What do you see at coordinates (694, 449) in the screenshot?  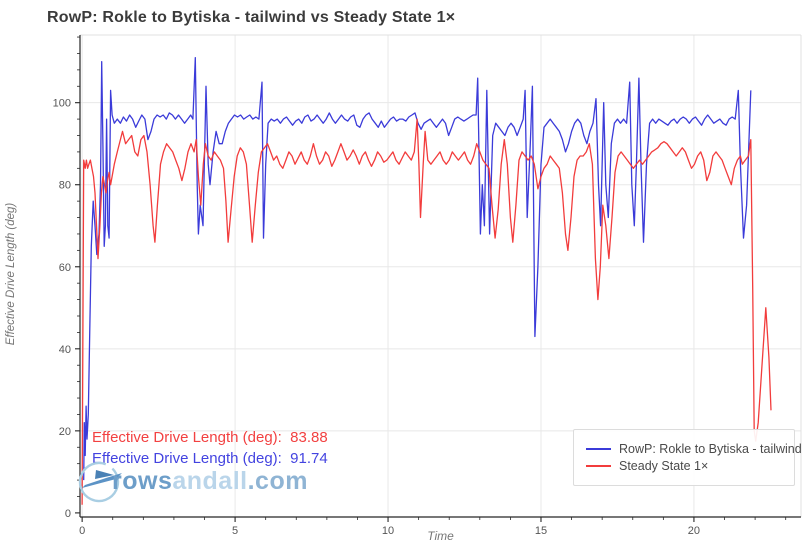 I see `legend-item-tailwind: RowP: Rokle to Bytiska - tailwind` at bounding box center [694, 449].